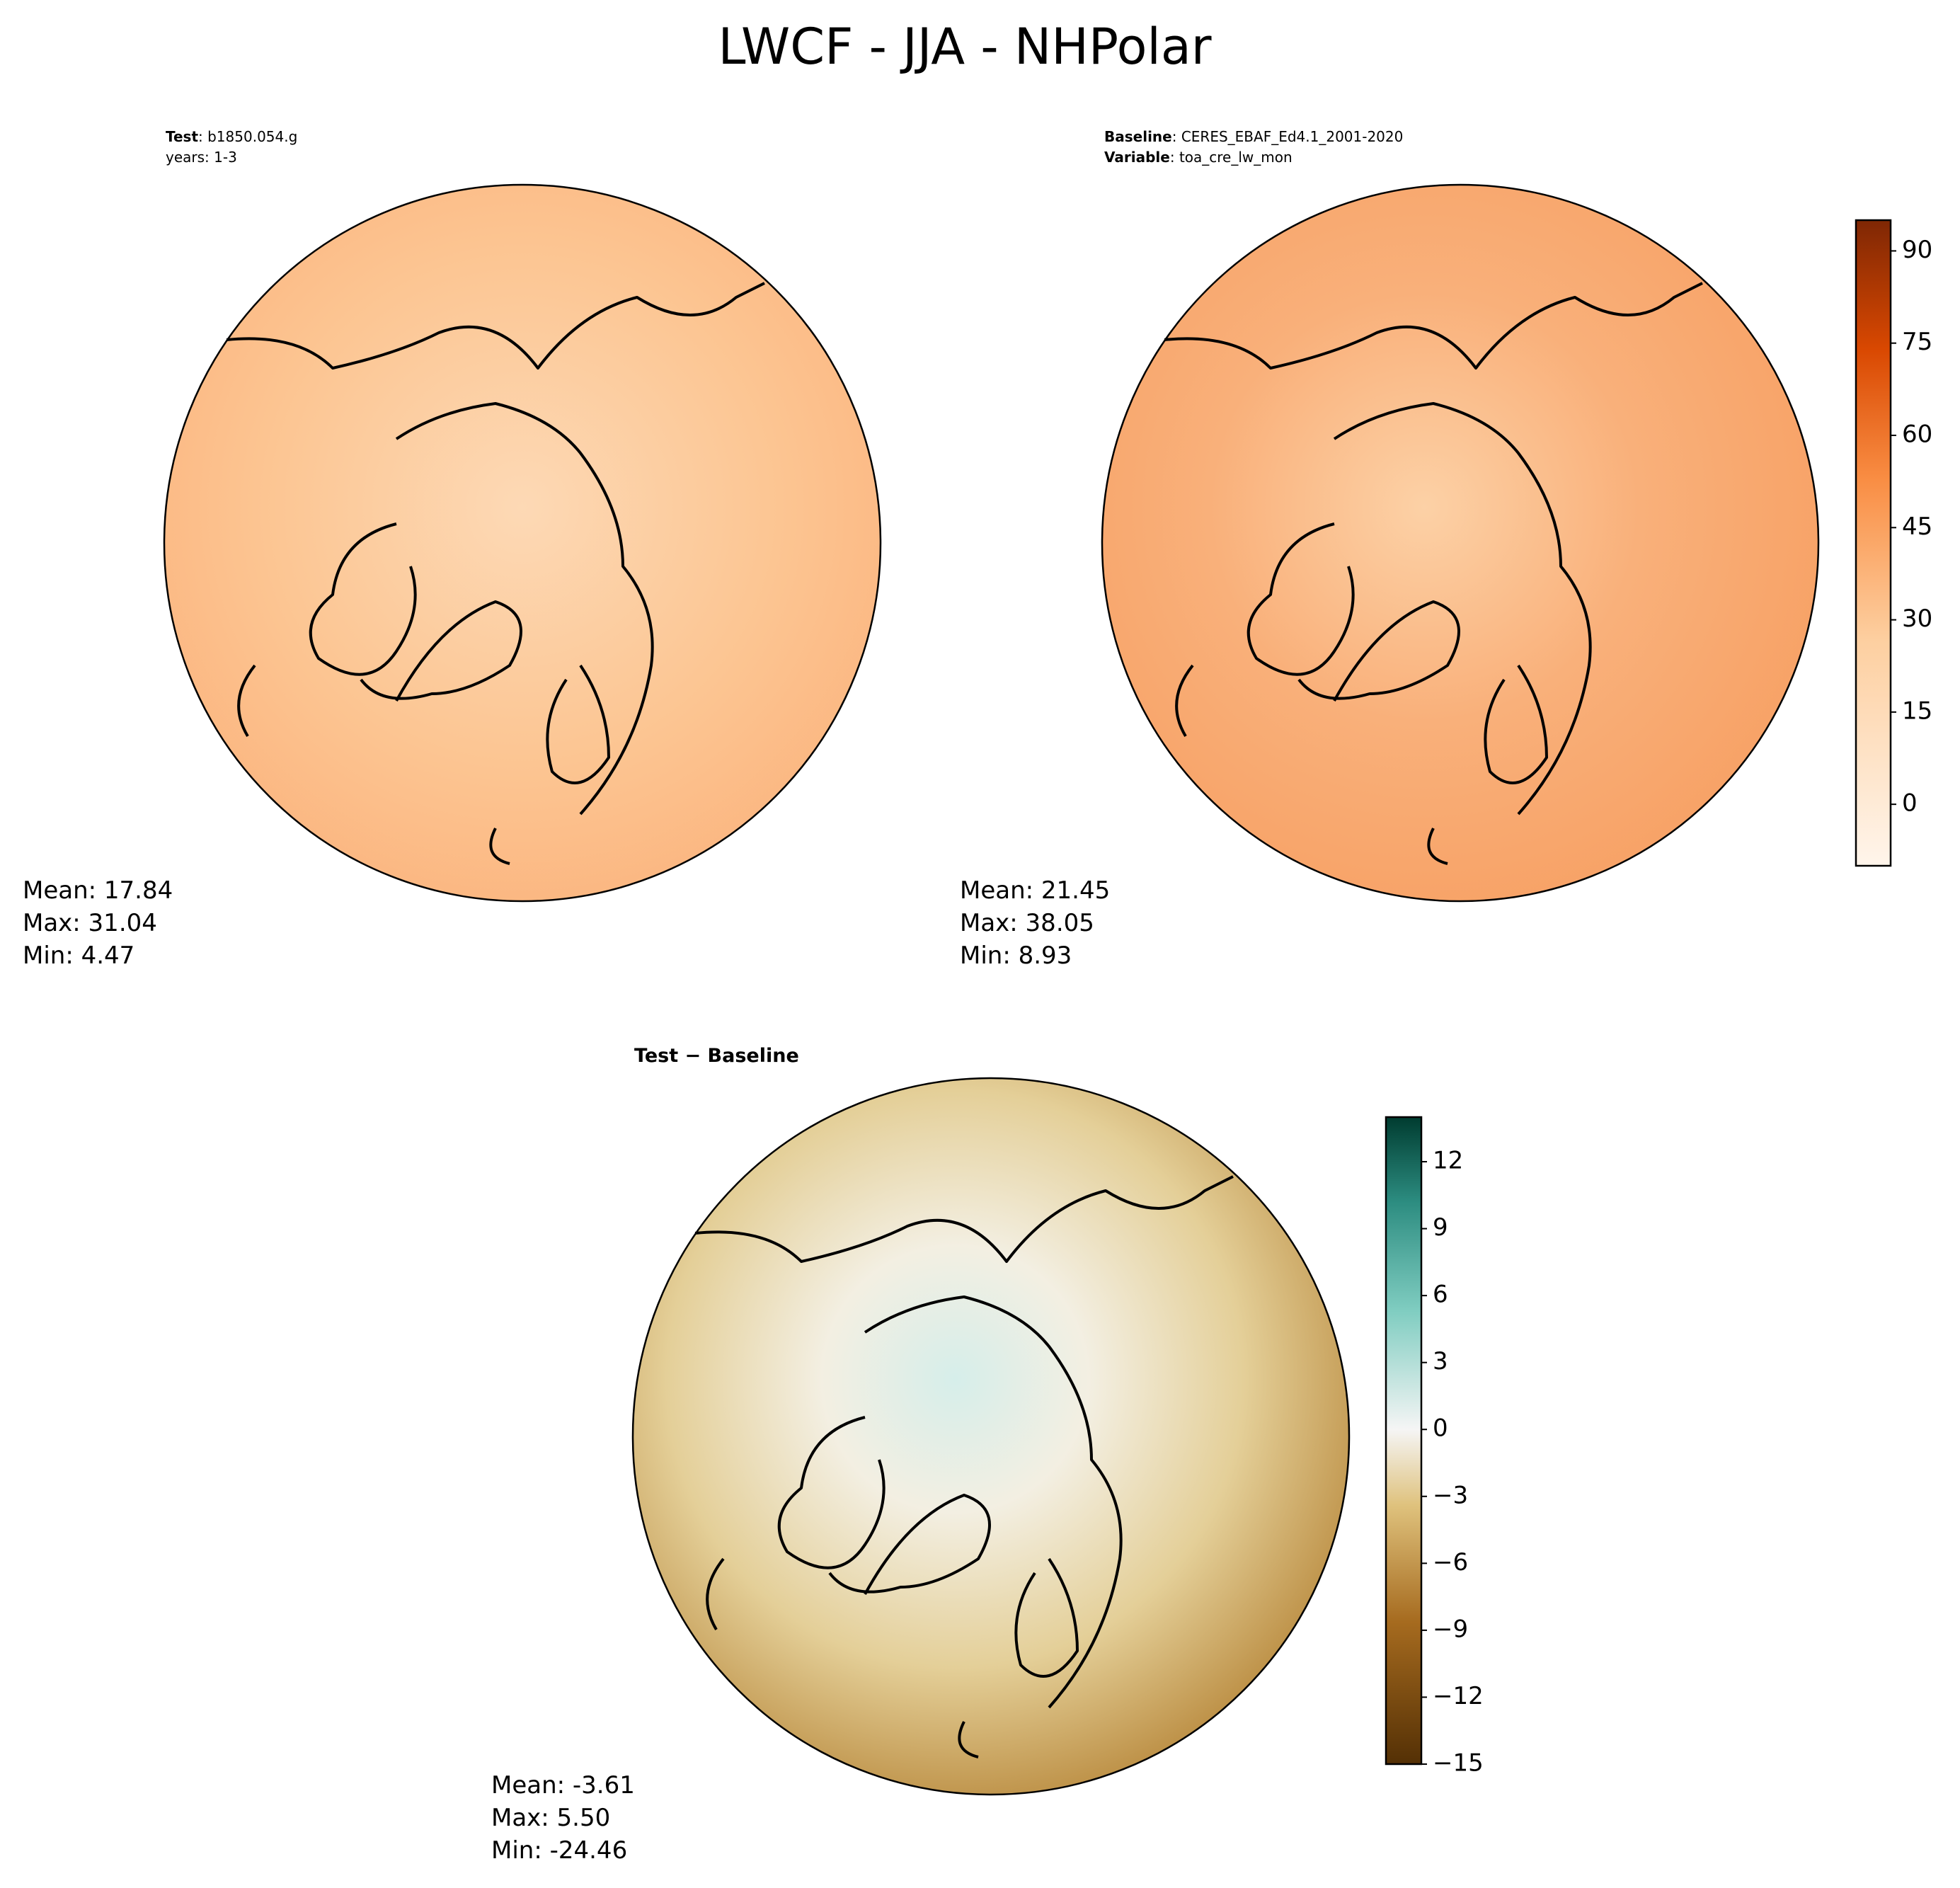 The image size is (1960, 1888). What do you see at coordinates (1035, 891) in the screenshot?
I see `stat-text: Mean: 21.45` at bounding box center [1035, 891].